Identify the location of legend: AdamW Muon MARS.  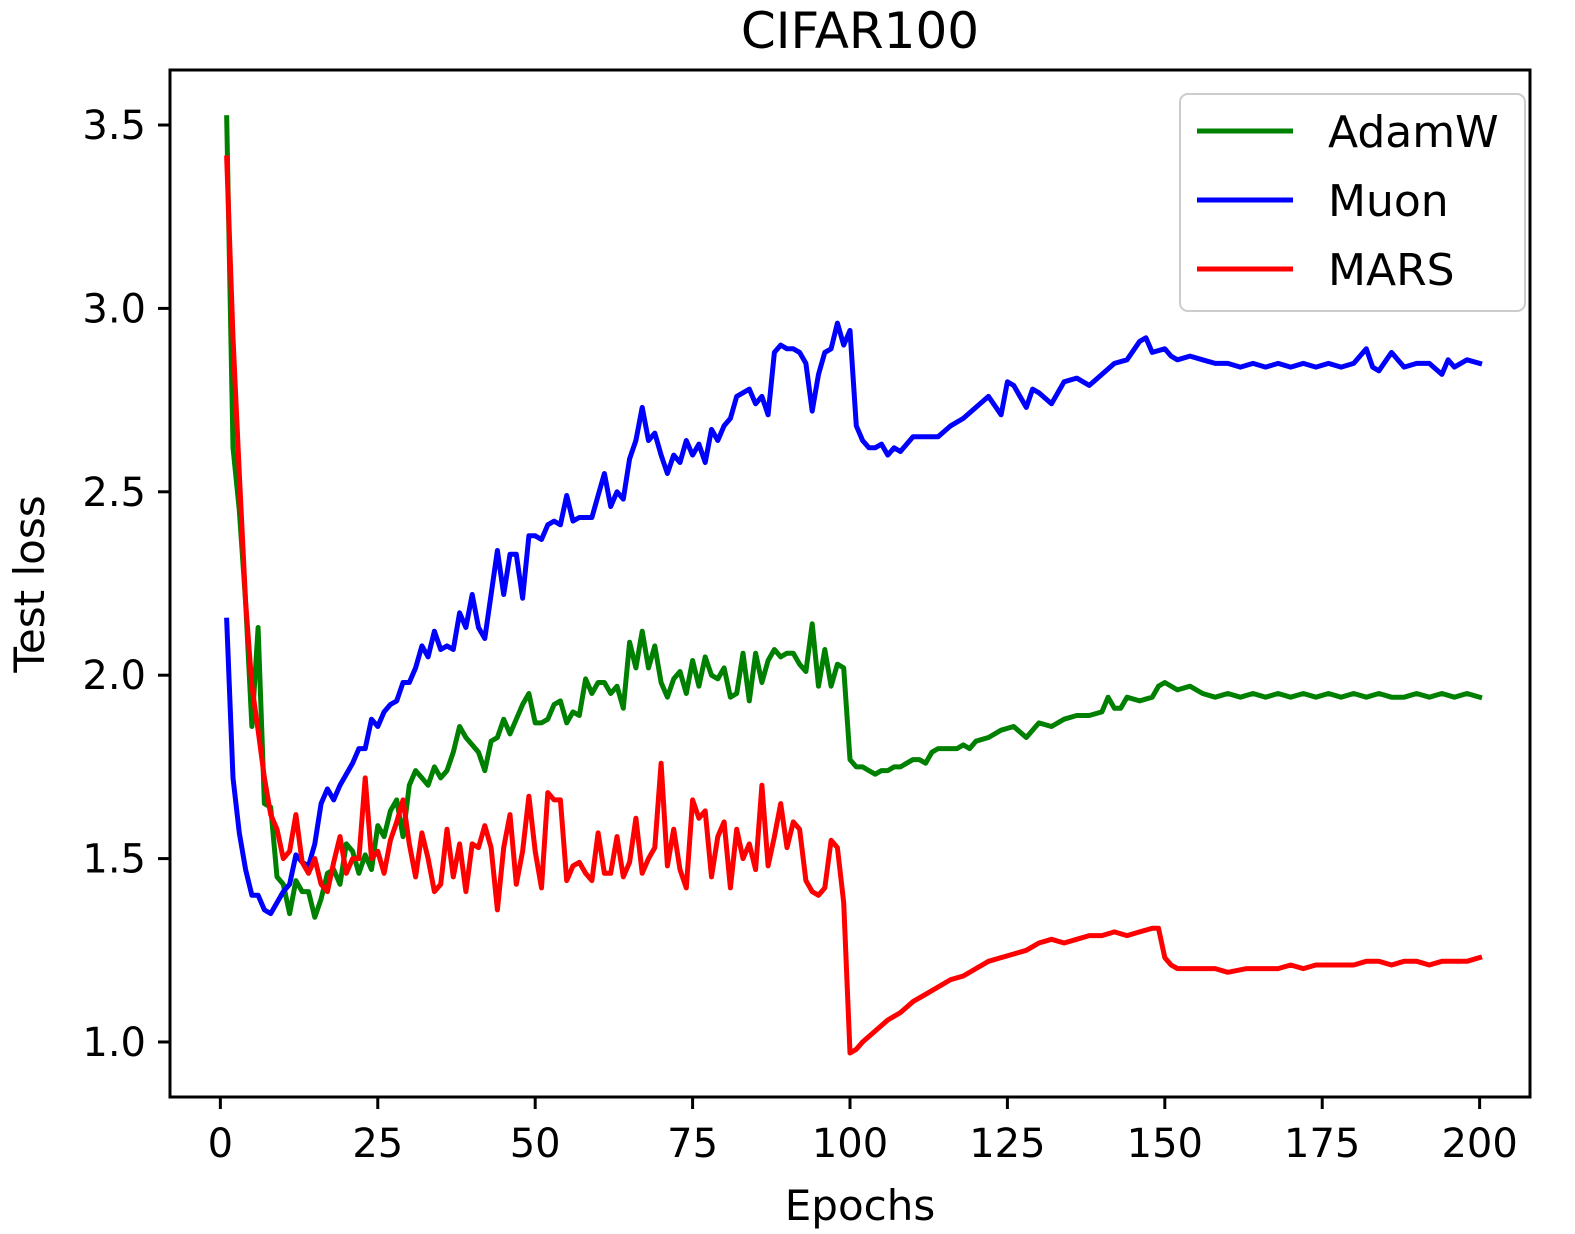
(1352, 202).